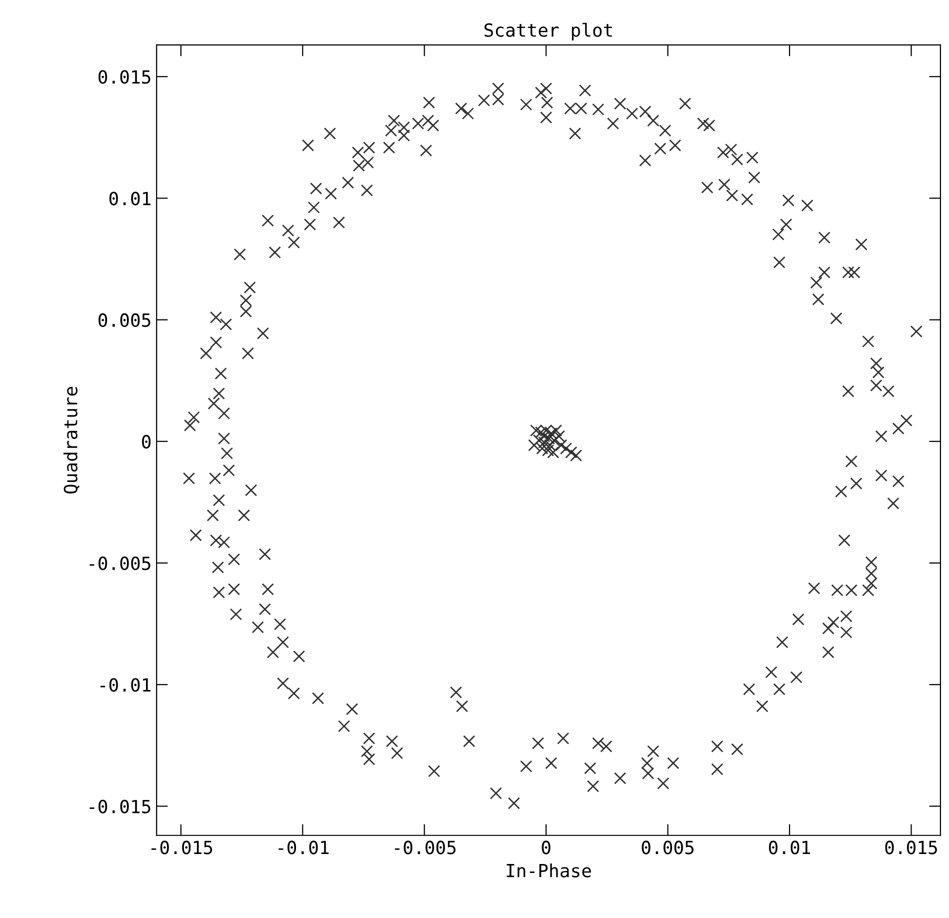  I want to click on y-tick-label: -0.015, so click(120, 807).